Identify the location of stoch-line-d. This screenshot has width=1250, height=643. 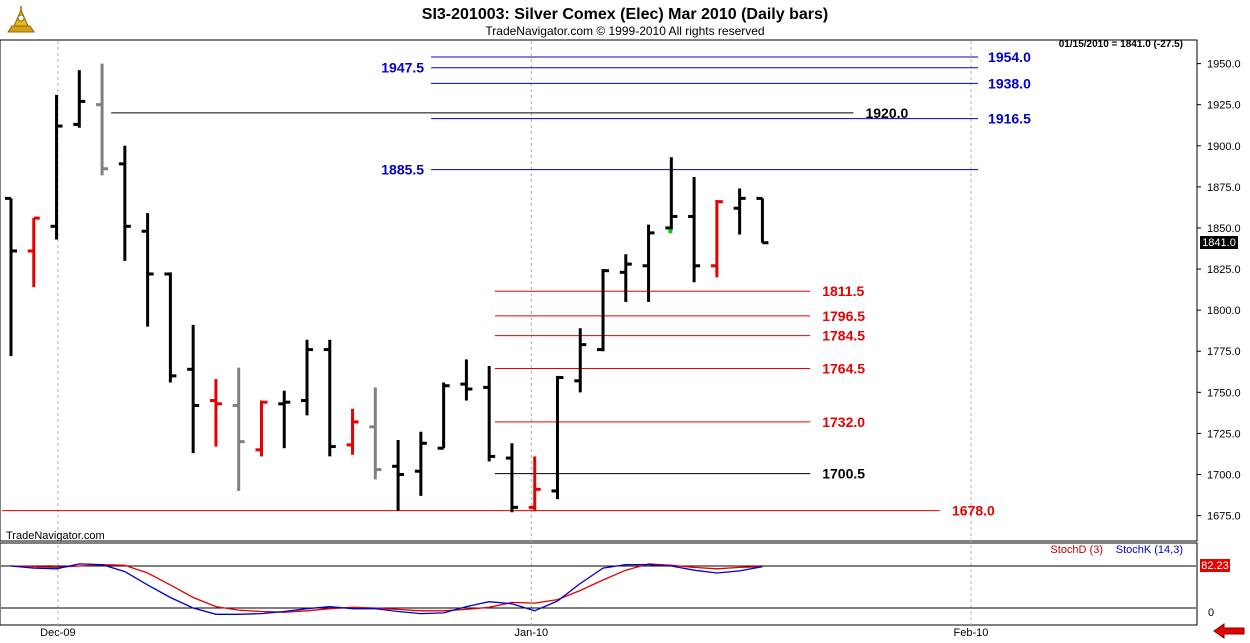
(386, 588).